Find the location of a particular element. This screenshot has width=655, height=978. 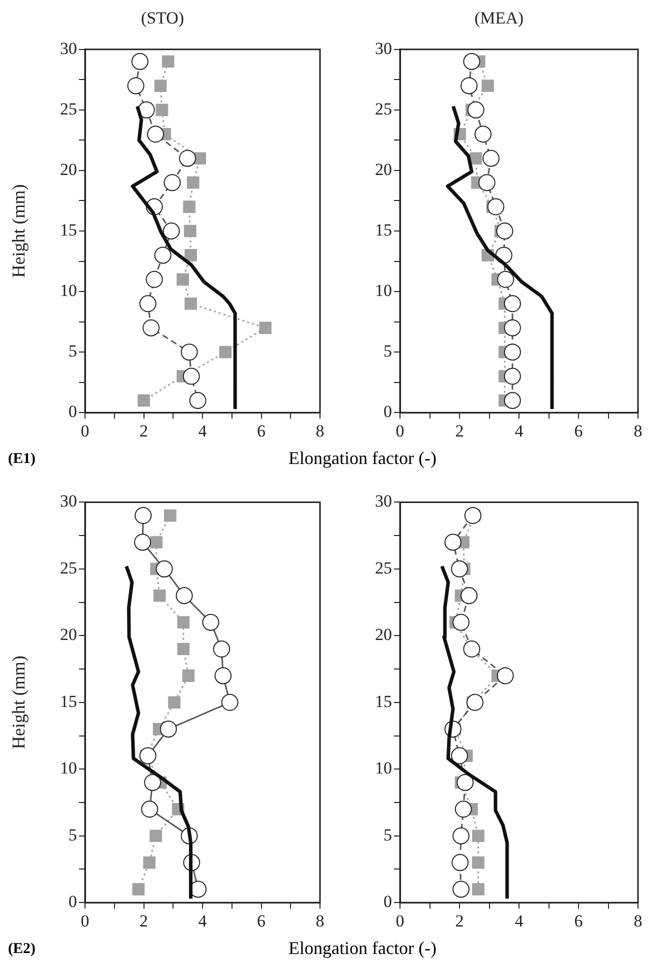

text: (E2) is located at coordinates (22, 949).